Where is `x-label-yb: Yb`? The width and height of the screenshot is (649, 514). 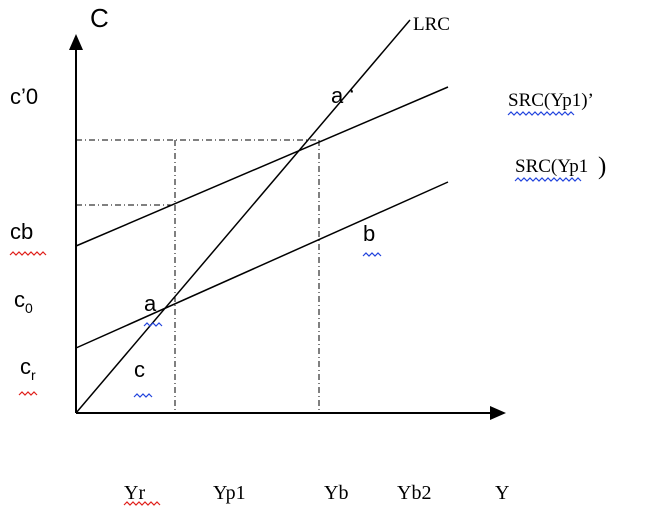
x-label-yb: Yb is located at coordinates (336, 493).